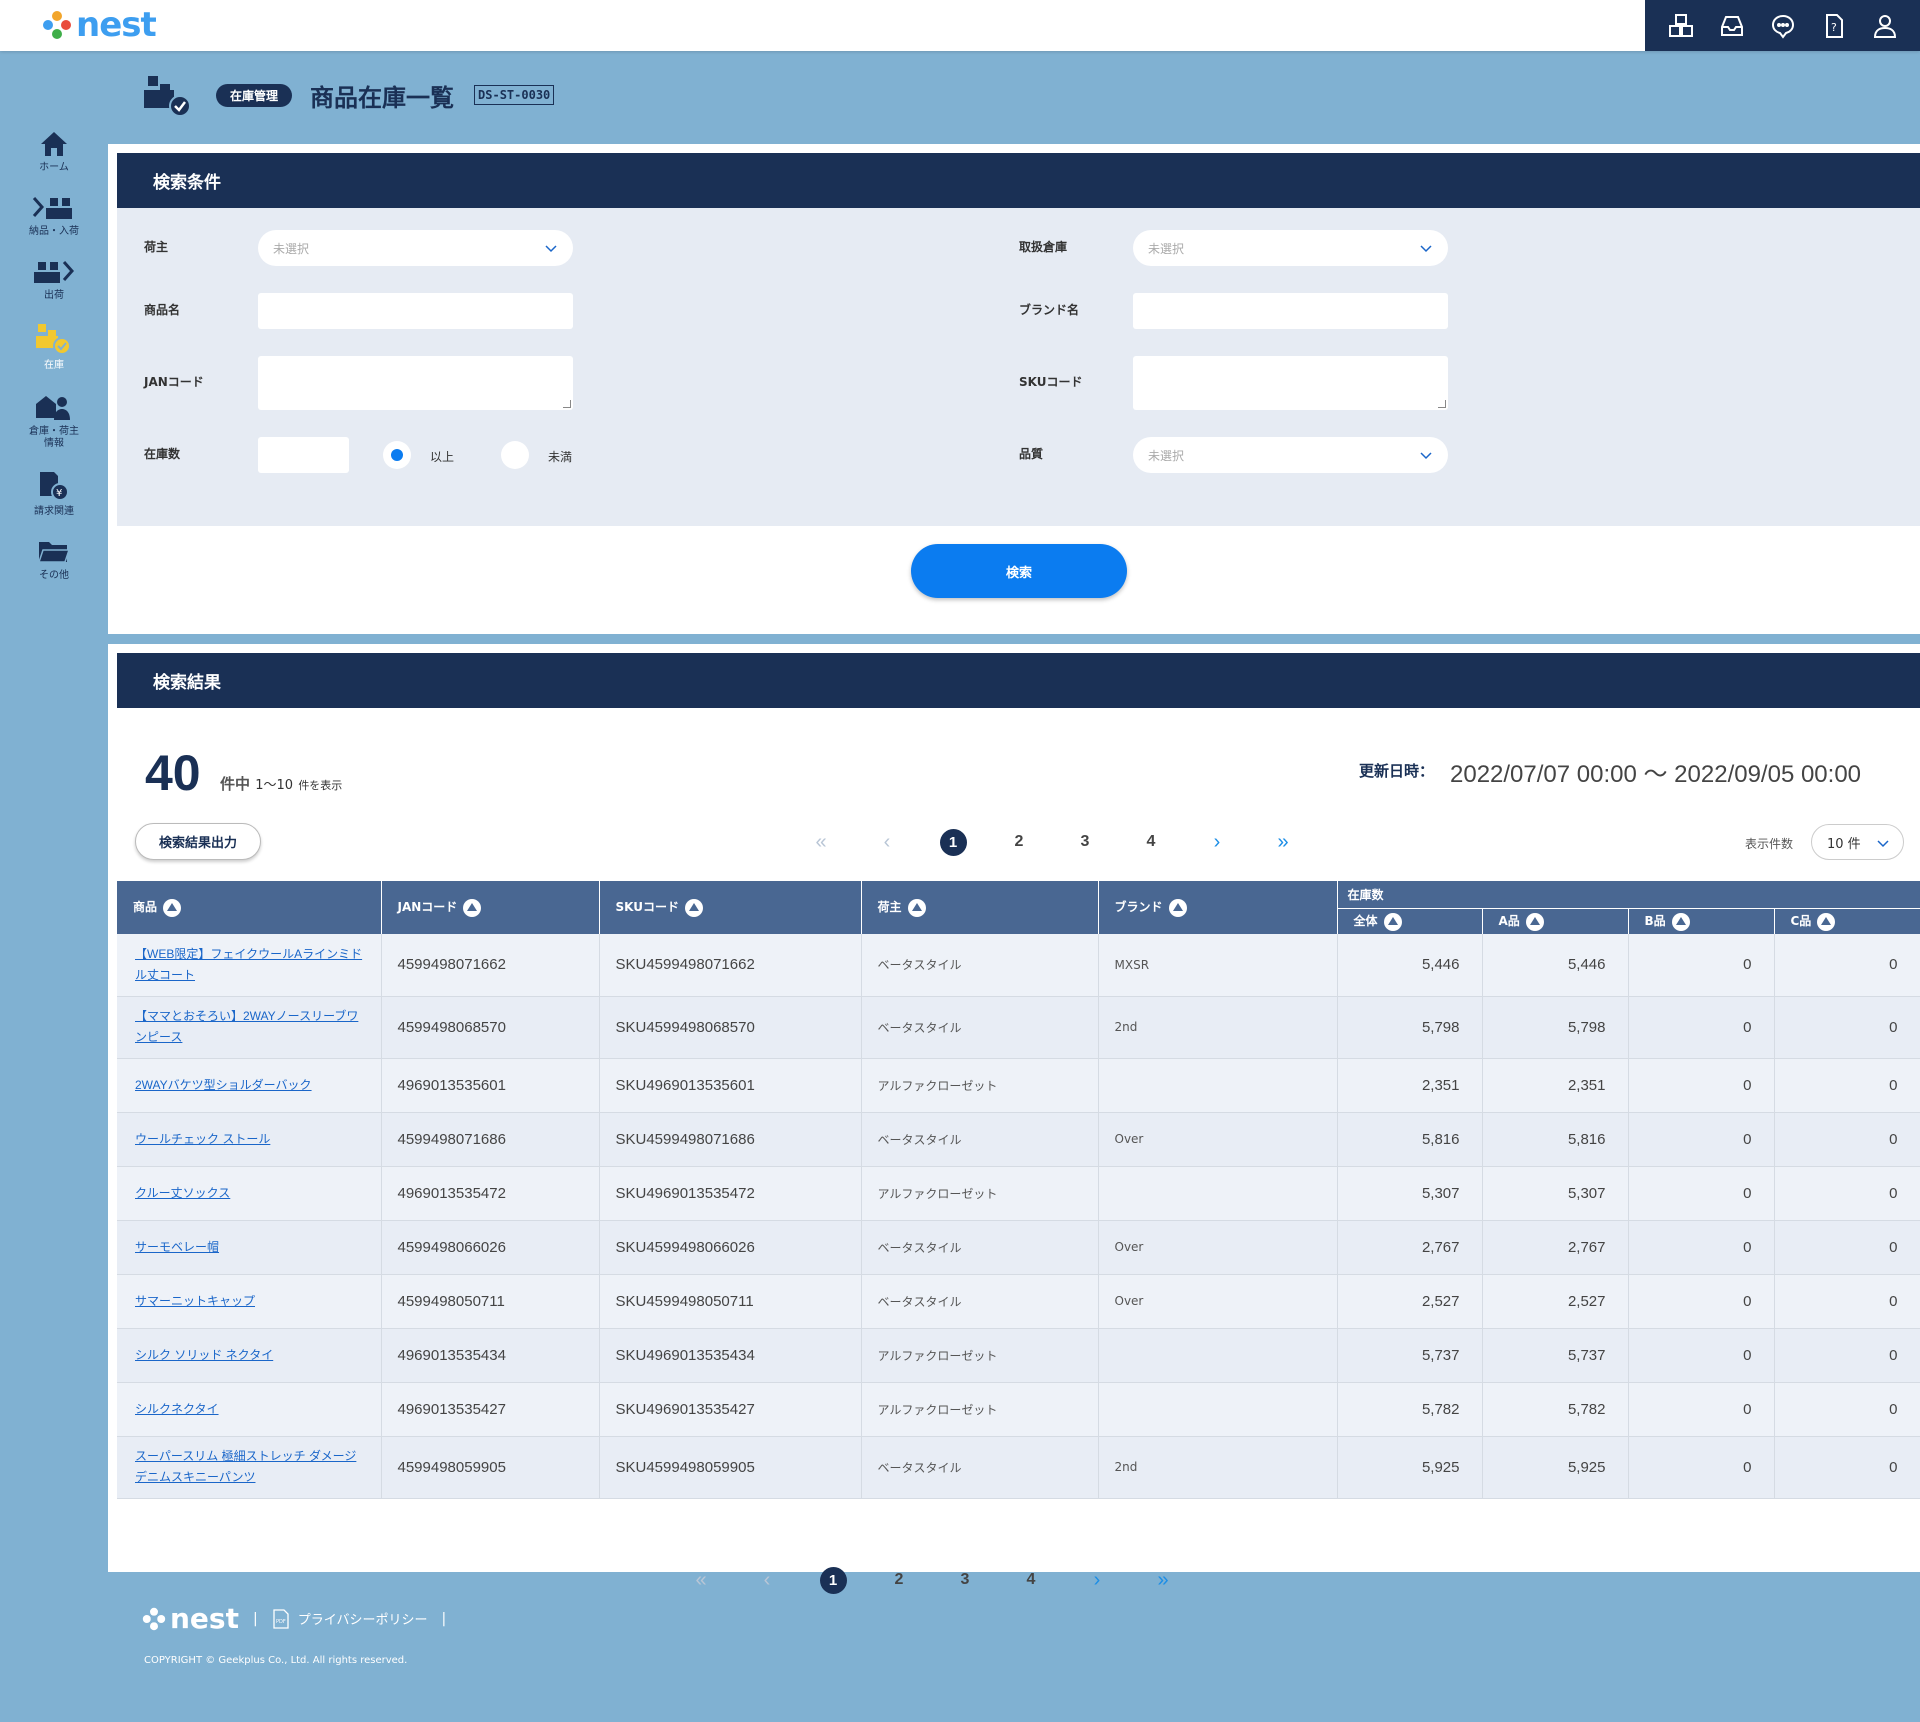  I want to click on nest-logo-text: nest, so click(116, 25).